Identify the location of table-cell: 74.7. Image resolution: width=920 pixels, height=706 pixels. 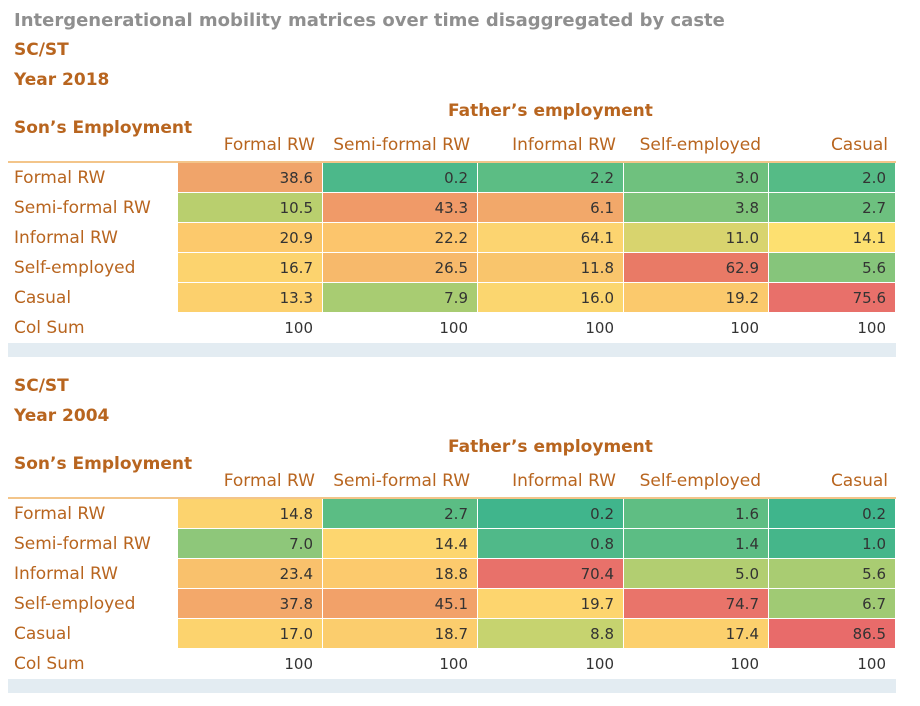
(696, 604).